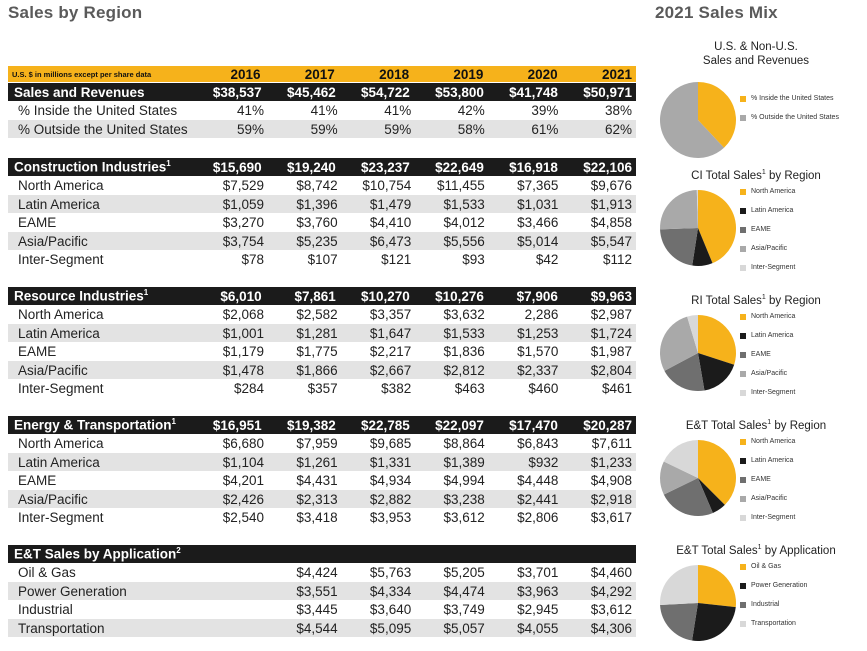  Describe the element at coordinates (390, 609) in the screenshot. I see `value-cell: $3,640` at that location.